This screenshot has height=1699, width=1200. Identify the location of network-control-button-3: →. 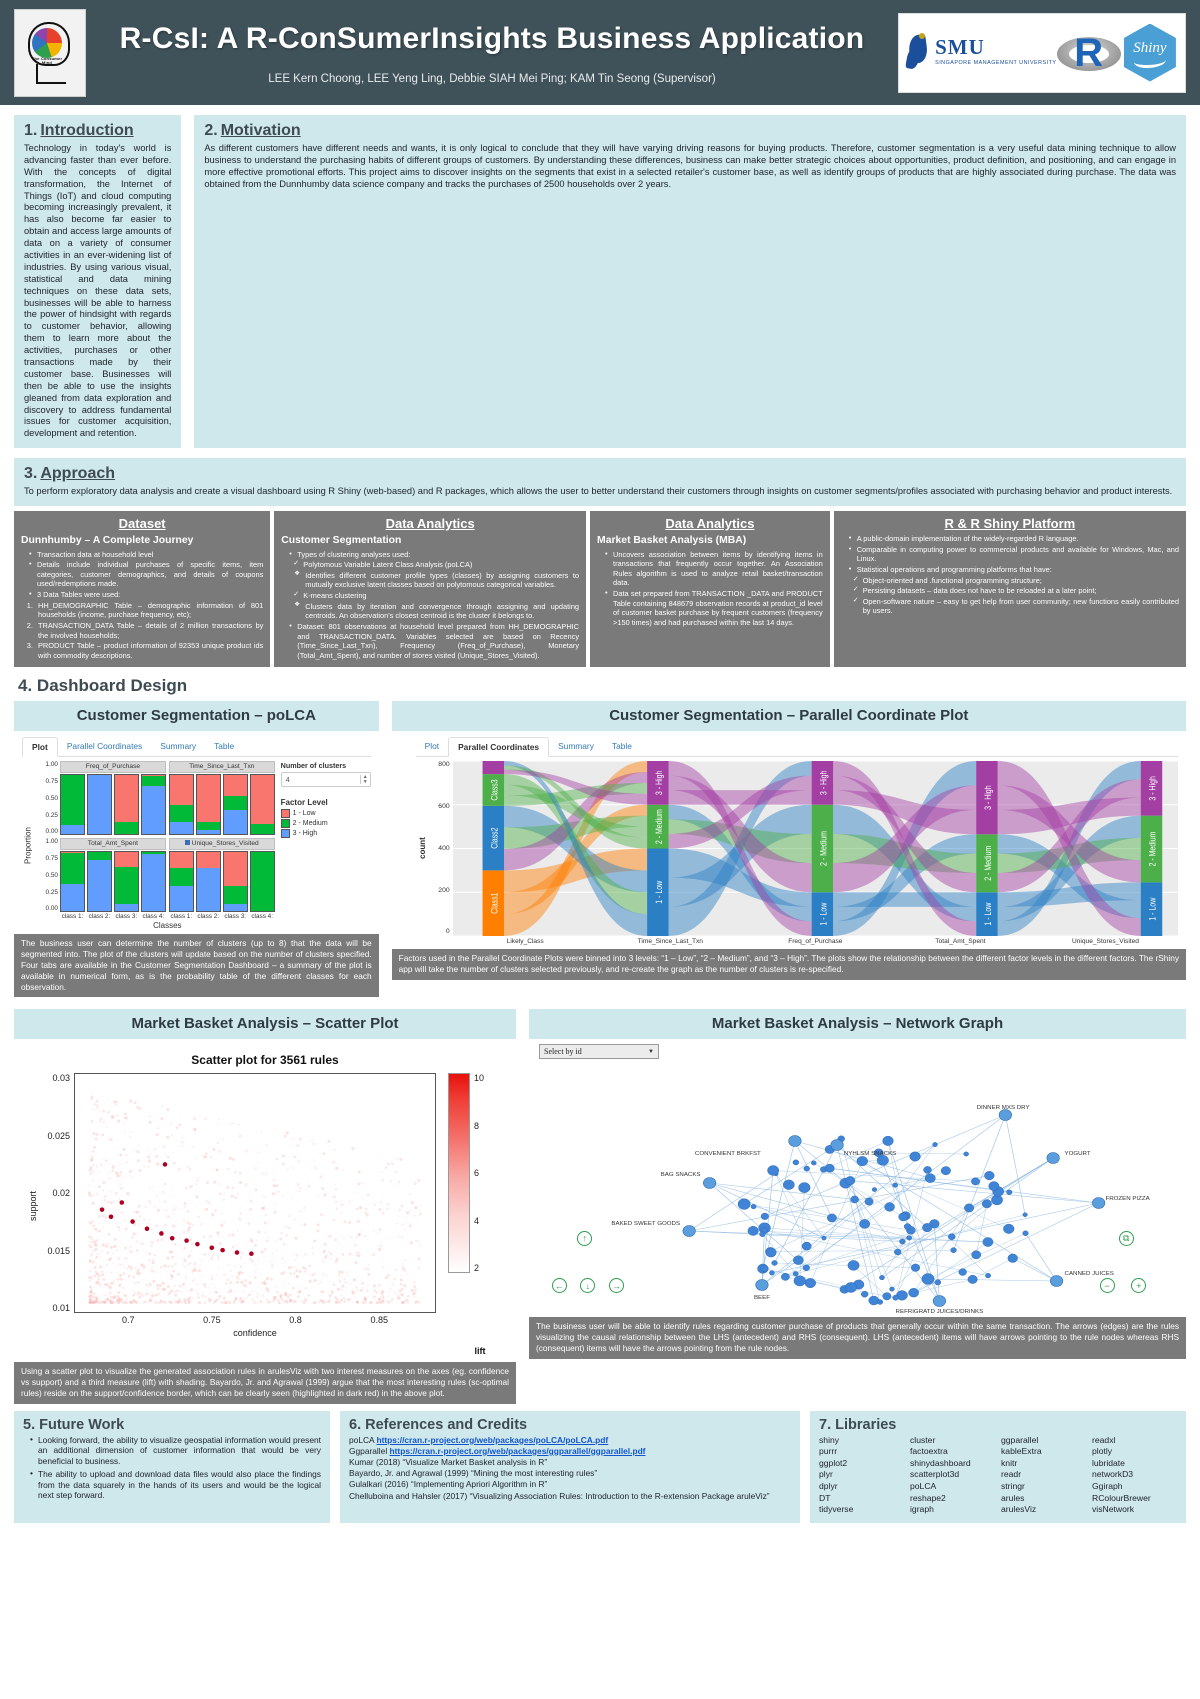
(617, 1286).